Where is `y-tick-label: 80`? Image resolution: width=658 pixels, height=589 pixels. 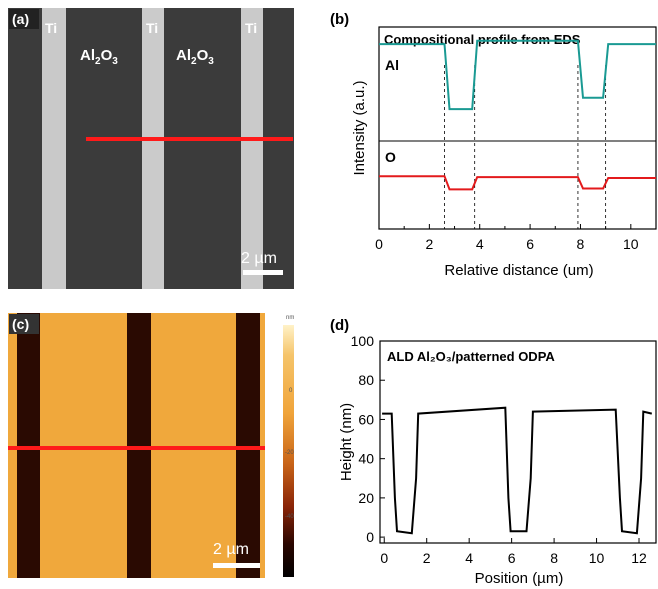 y-tick-label: 80 is located at coordinates (366, 380).